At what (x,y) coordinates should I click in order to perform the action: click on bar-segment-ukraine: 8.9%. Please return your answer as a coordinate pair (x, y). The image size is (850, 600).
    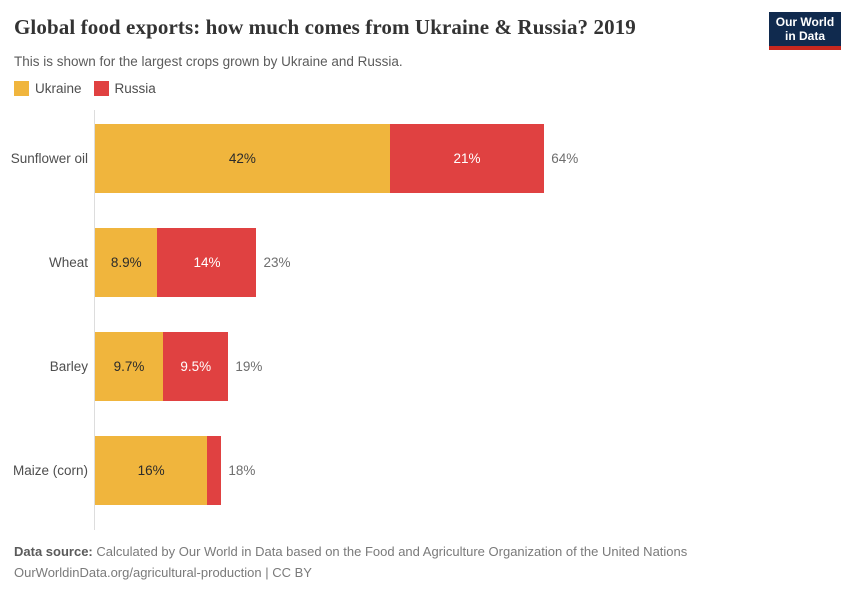
    Looking at the image, I should click on (126, 262).